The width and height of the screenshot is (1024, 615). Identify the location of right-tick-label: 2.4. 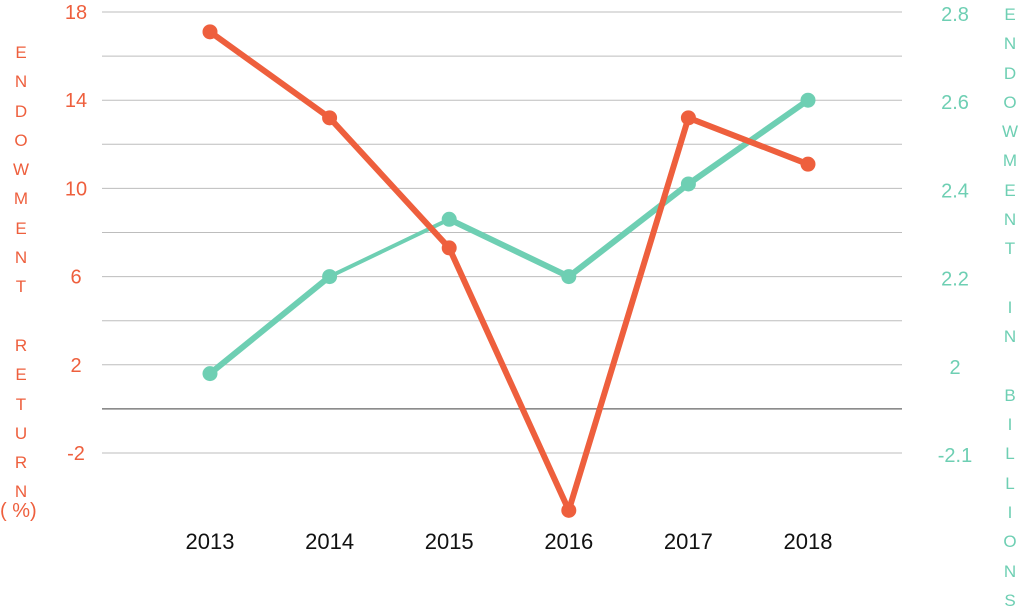
(955, 191).